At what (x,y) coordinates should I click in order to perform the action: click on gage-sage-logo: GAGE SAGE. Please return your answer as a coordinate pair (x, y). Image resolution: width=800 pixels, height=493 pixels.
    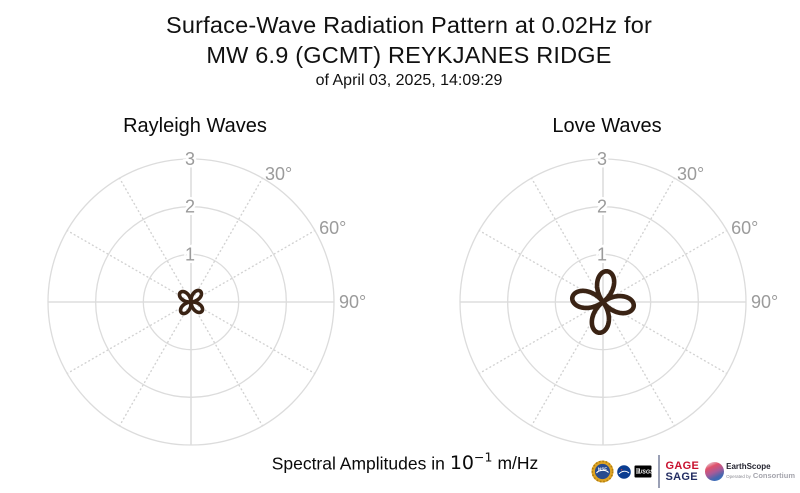
    Looking at the image, I should click on (682, 471).